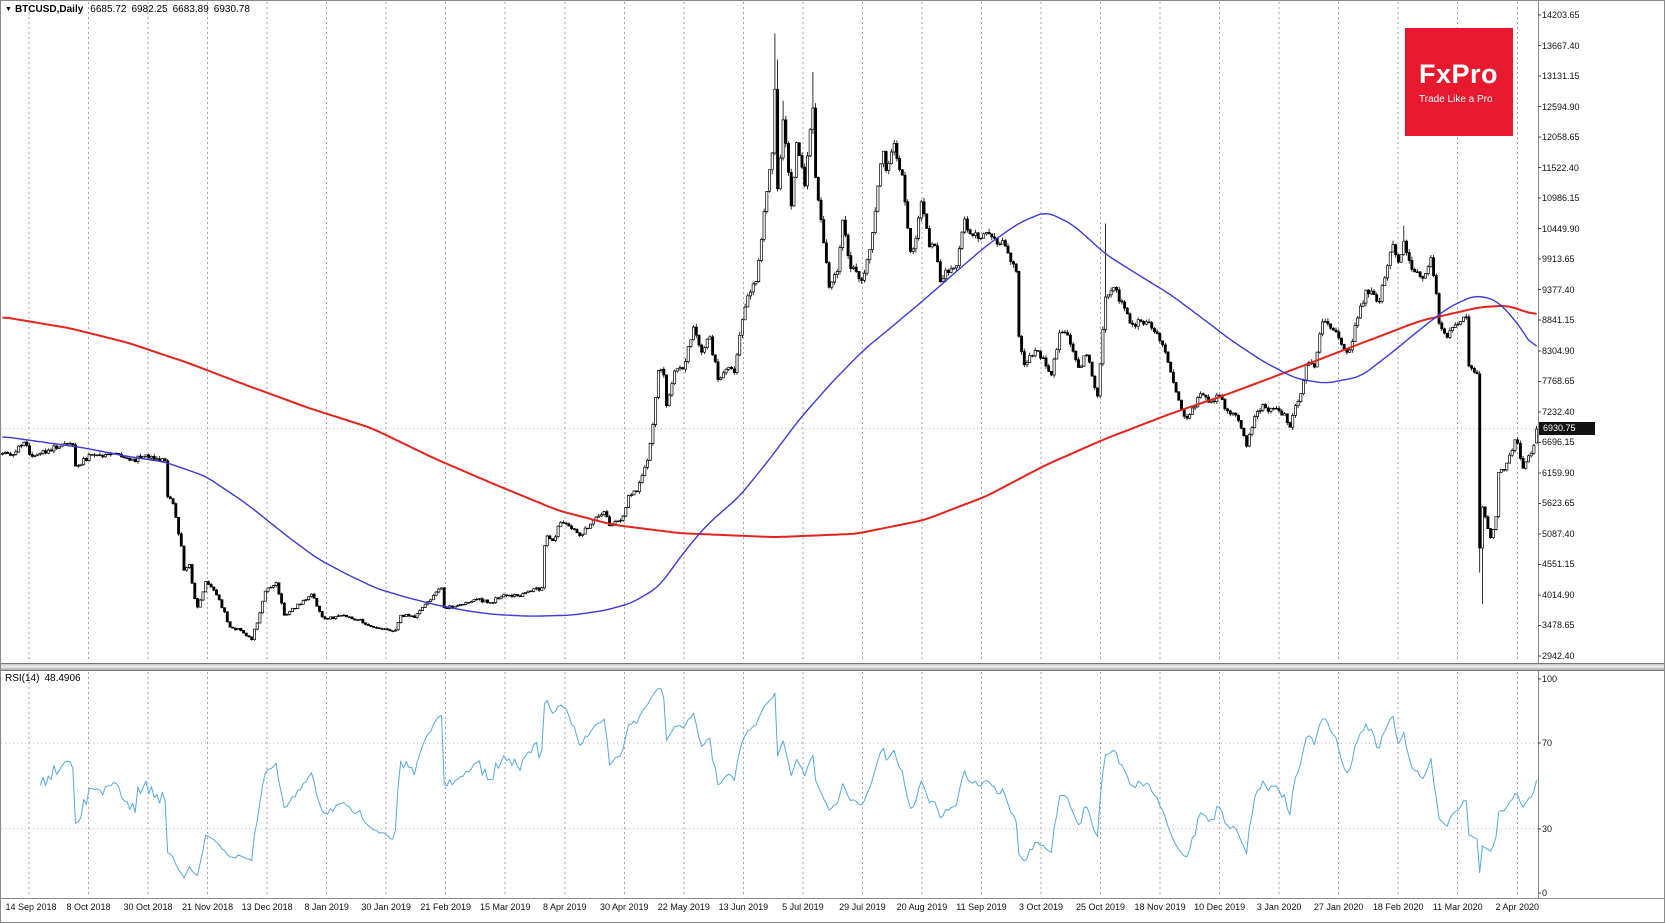 The image size is (1665, 923). Describe the element at coordinates (1561, 15) in the screenshot. I see `price-tick-label: 14203.65` at that location.